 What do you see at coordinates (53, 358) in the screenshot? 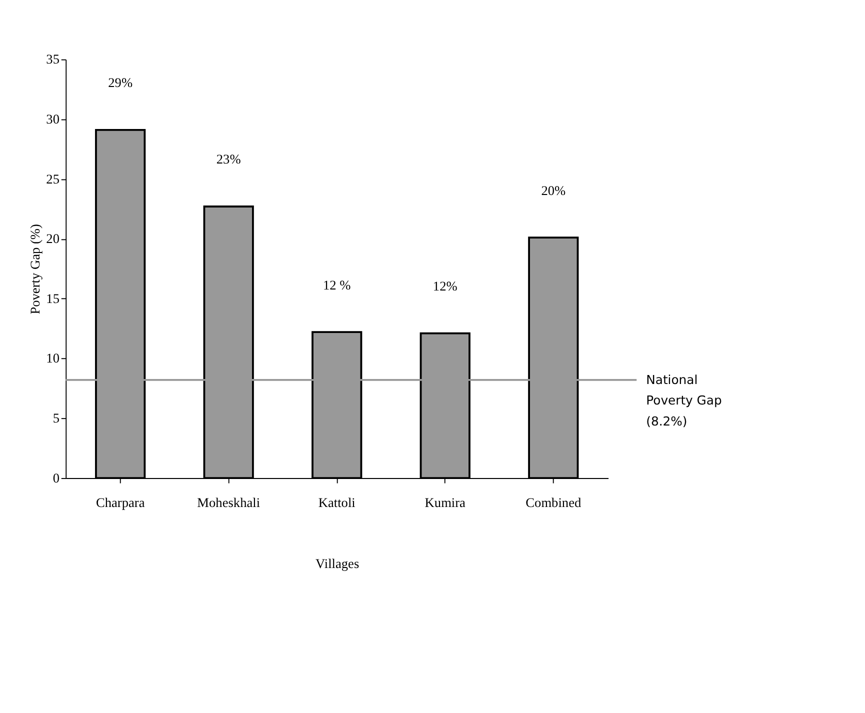
I see `y-tick-label: 10` at bounding box center [53, 358].